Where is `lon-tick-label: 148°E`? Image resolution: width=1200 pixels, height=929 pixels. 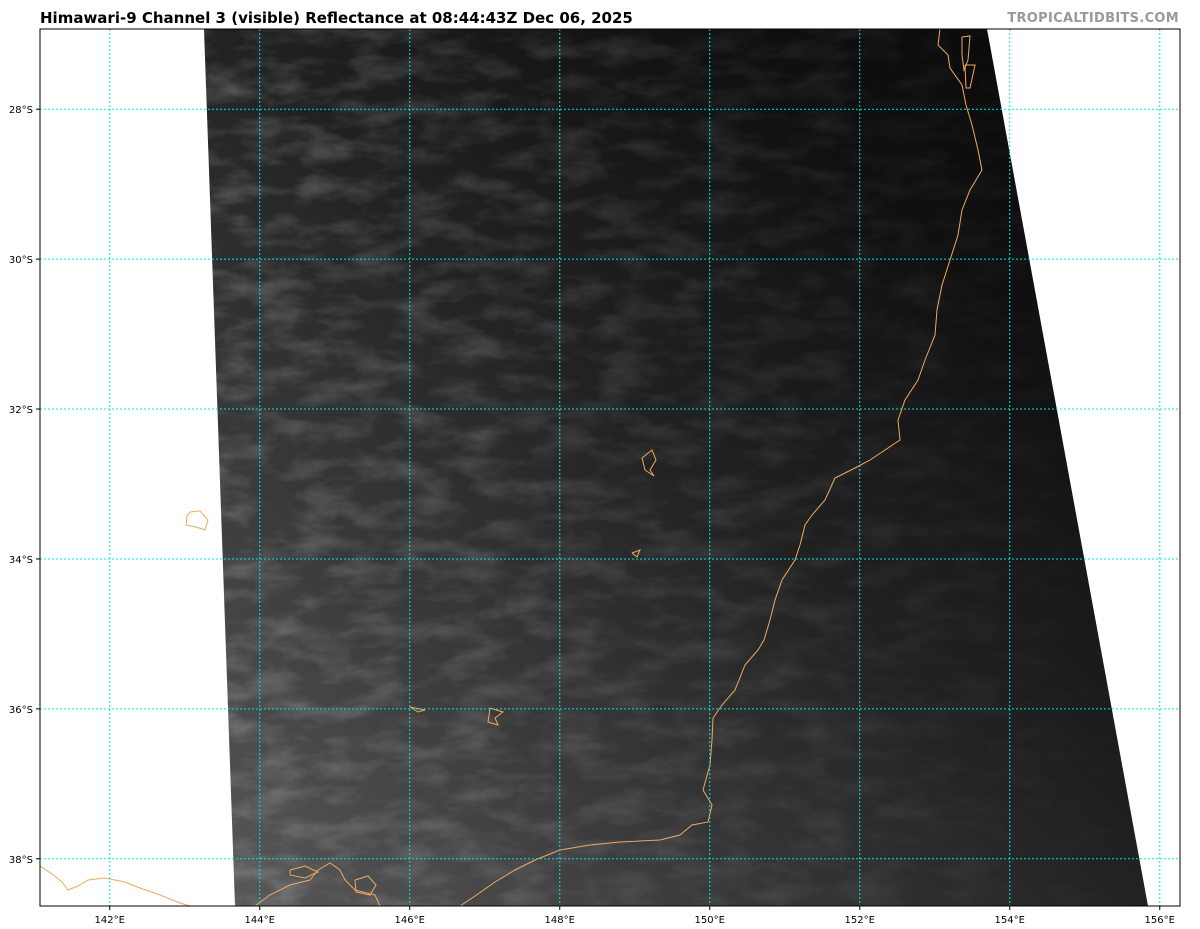
lon-tick-label: 148°E is located at coordinates (560, 920).